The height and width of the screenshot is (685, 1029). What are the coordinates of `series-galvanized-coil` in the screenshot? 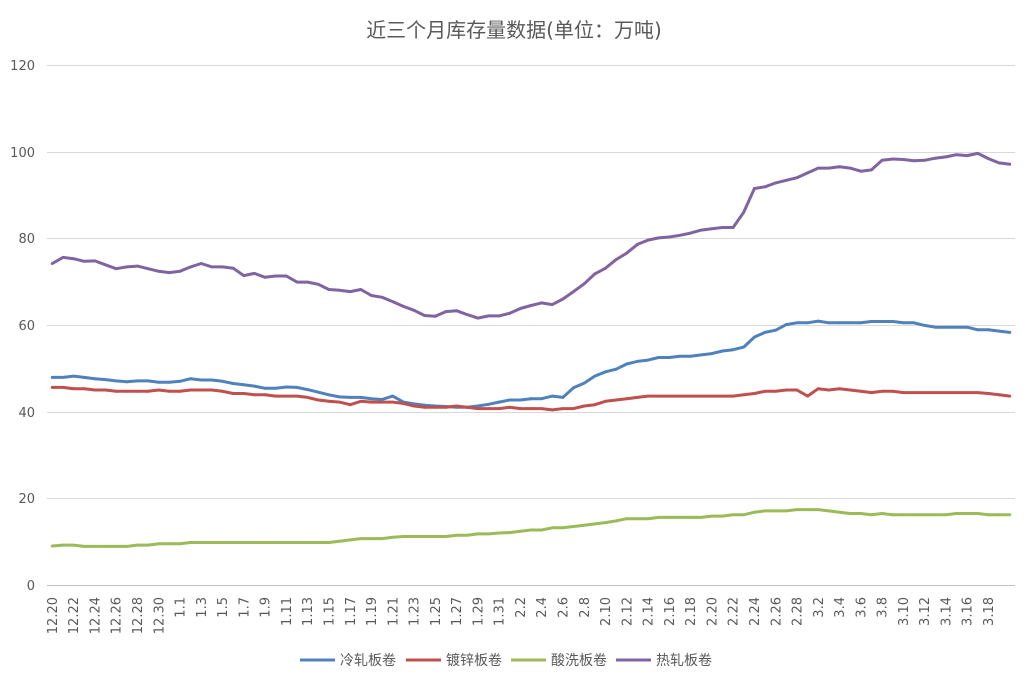 It's located at (531, 398).